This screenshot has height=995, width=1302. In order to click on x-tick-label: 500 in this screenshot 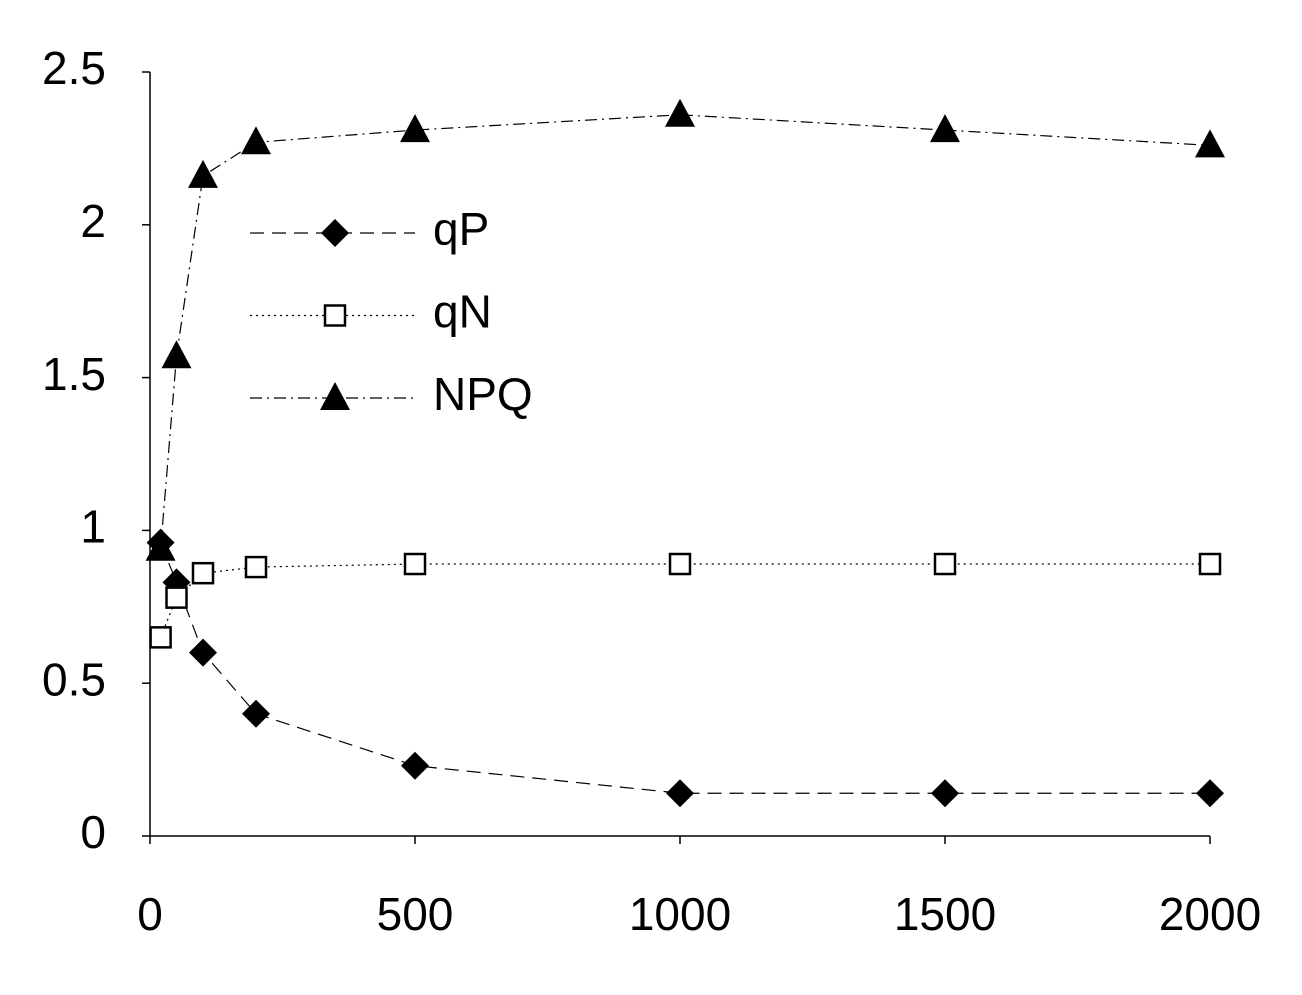, I will do `click(415, 914)`.